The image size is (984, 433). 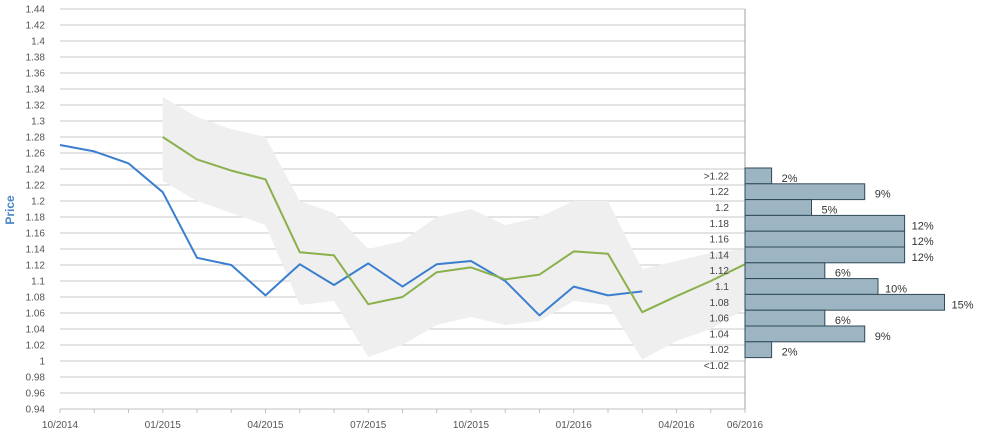 I want to click on histogram-bin-label: 1.18, so click(x=720, y=224).